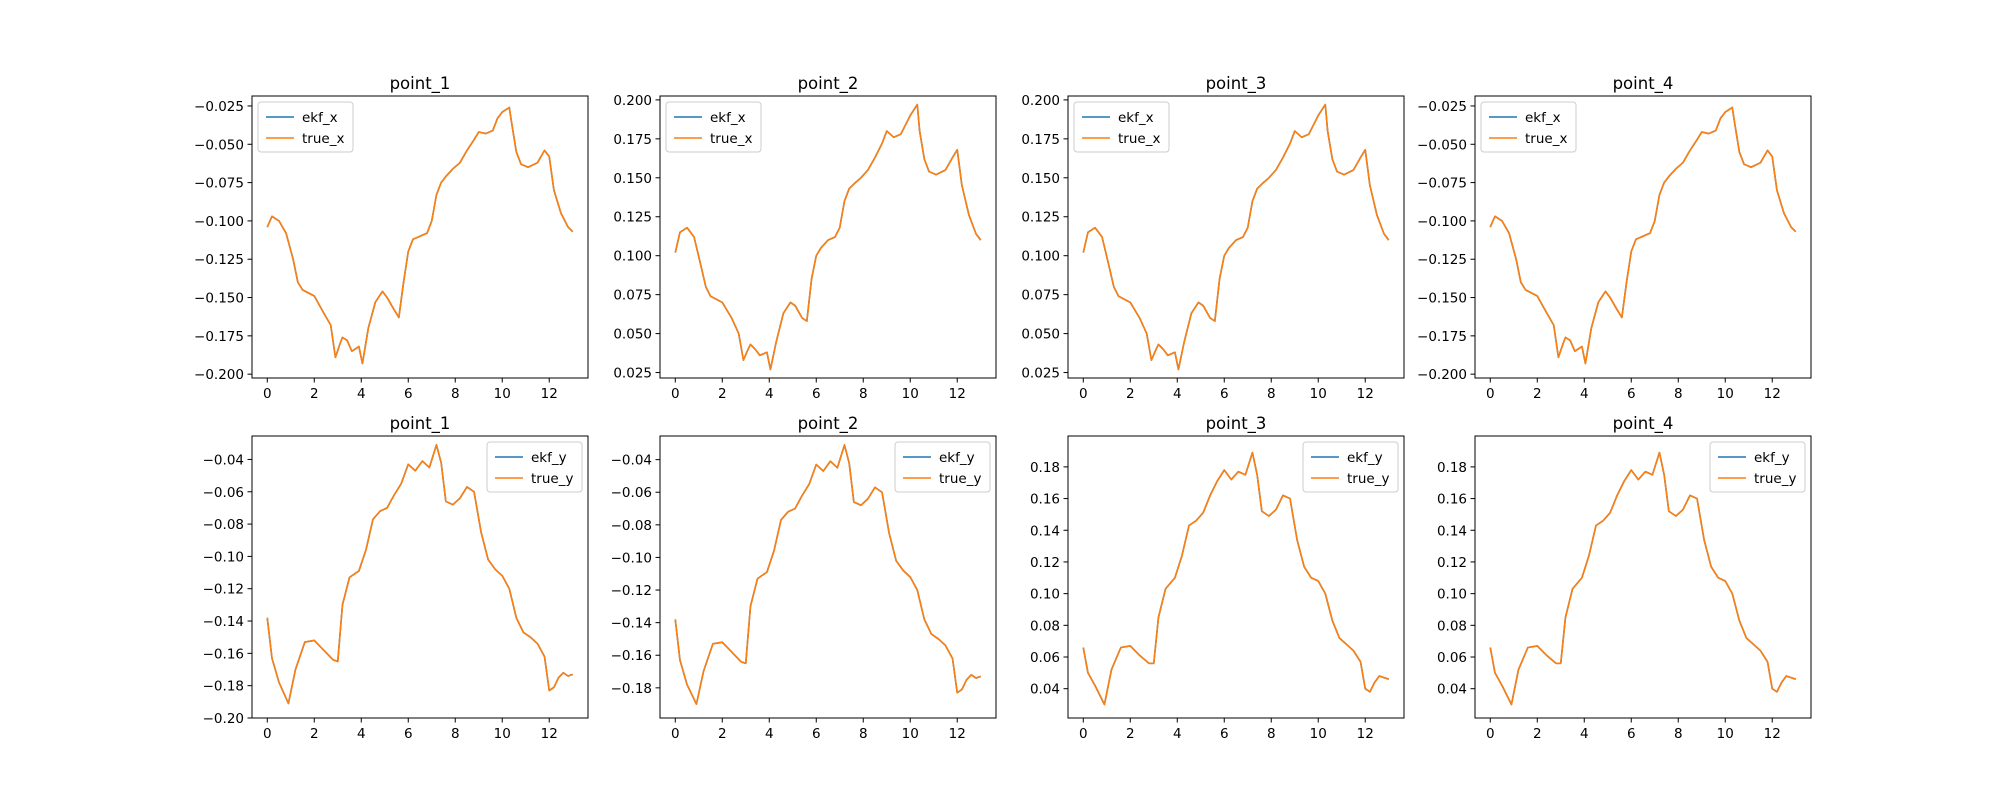 This screenshot has width=2000, height=800. I want to click on y-tick-label: 0.025, so click(1040, 374).